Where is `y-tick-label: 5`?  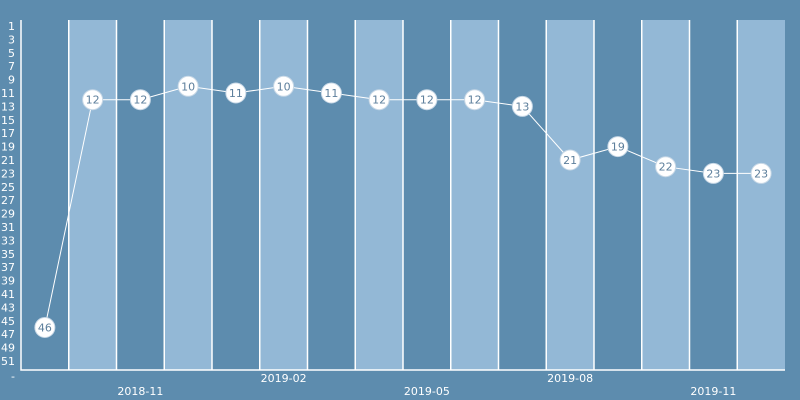 y-tick-label: 5 is located at coordinates (11, 53).